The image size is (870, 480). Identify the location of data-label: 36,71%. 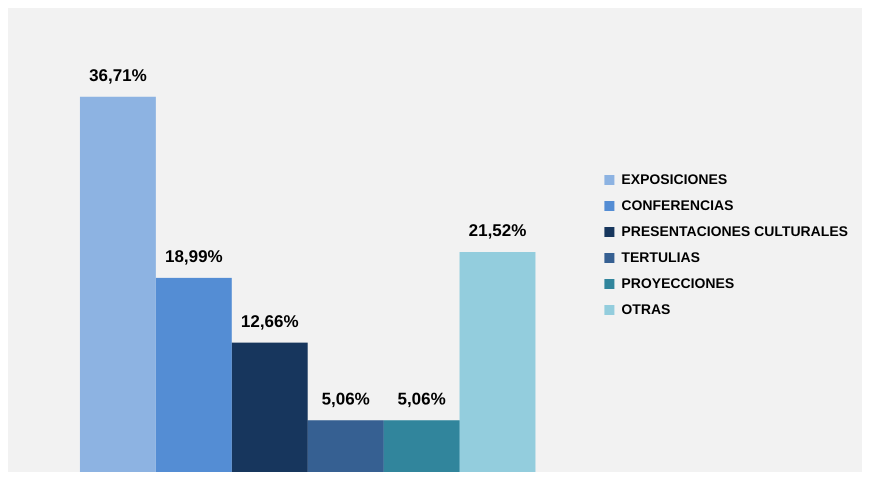
(118, 75).